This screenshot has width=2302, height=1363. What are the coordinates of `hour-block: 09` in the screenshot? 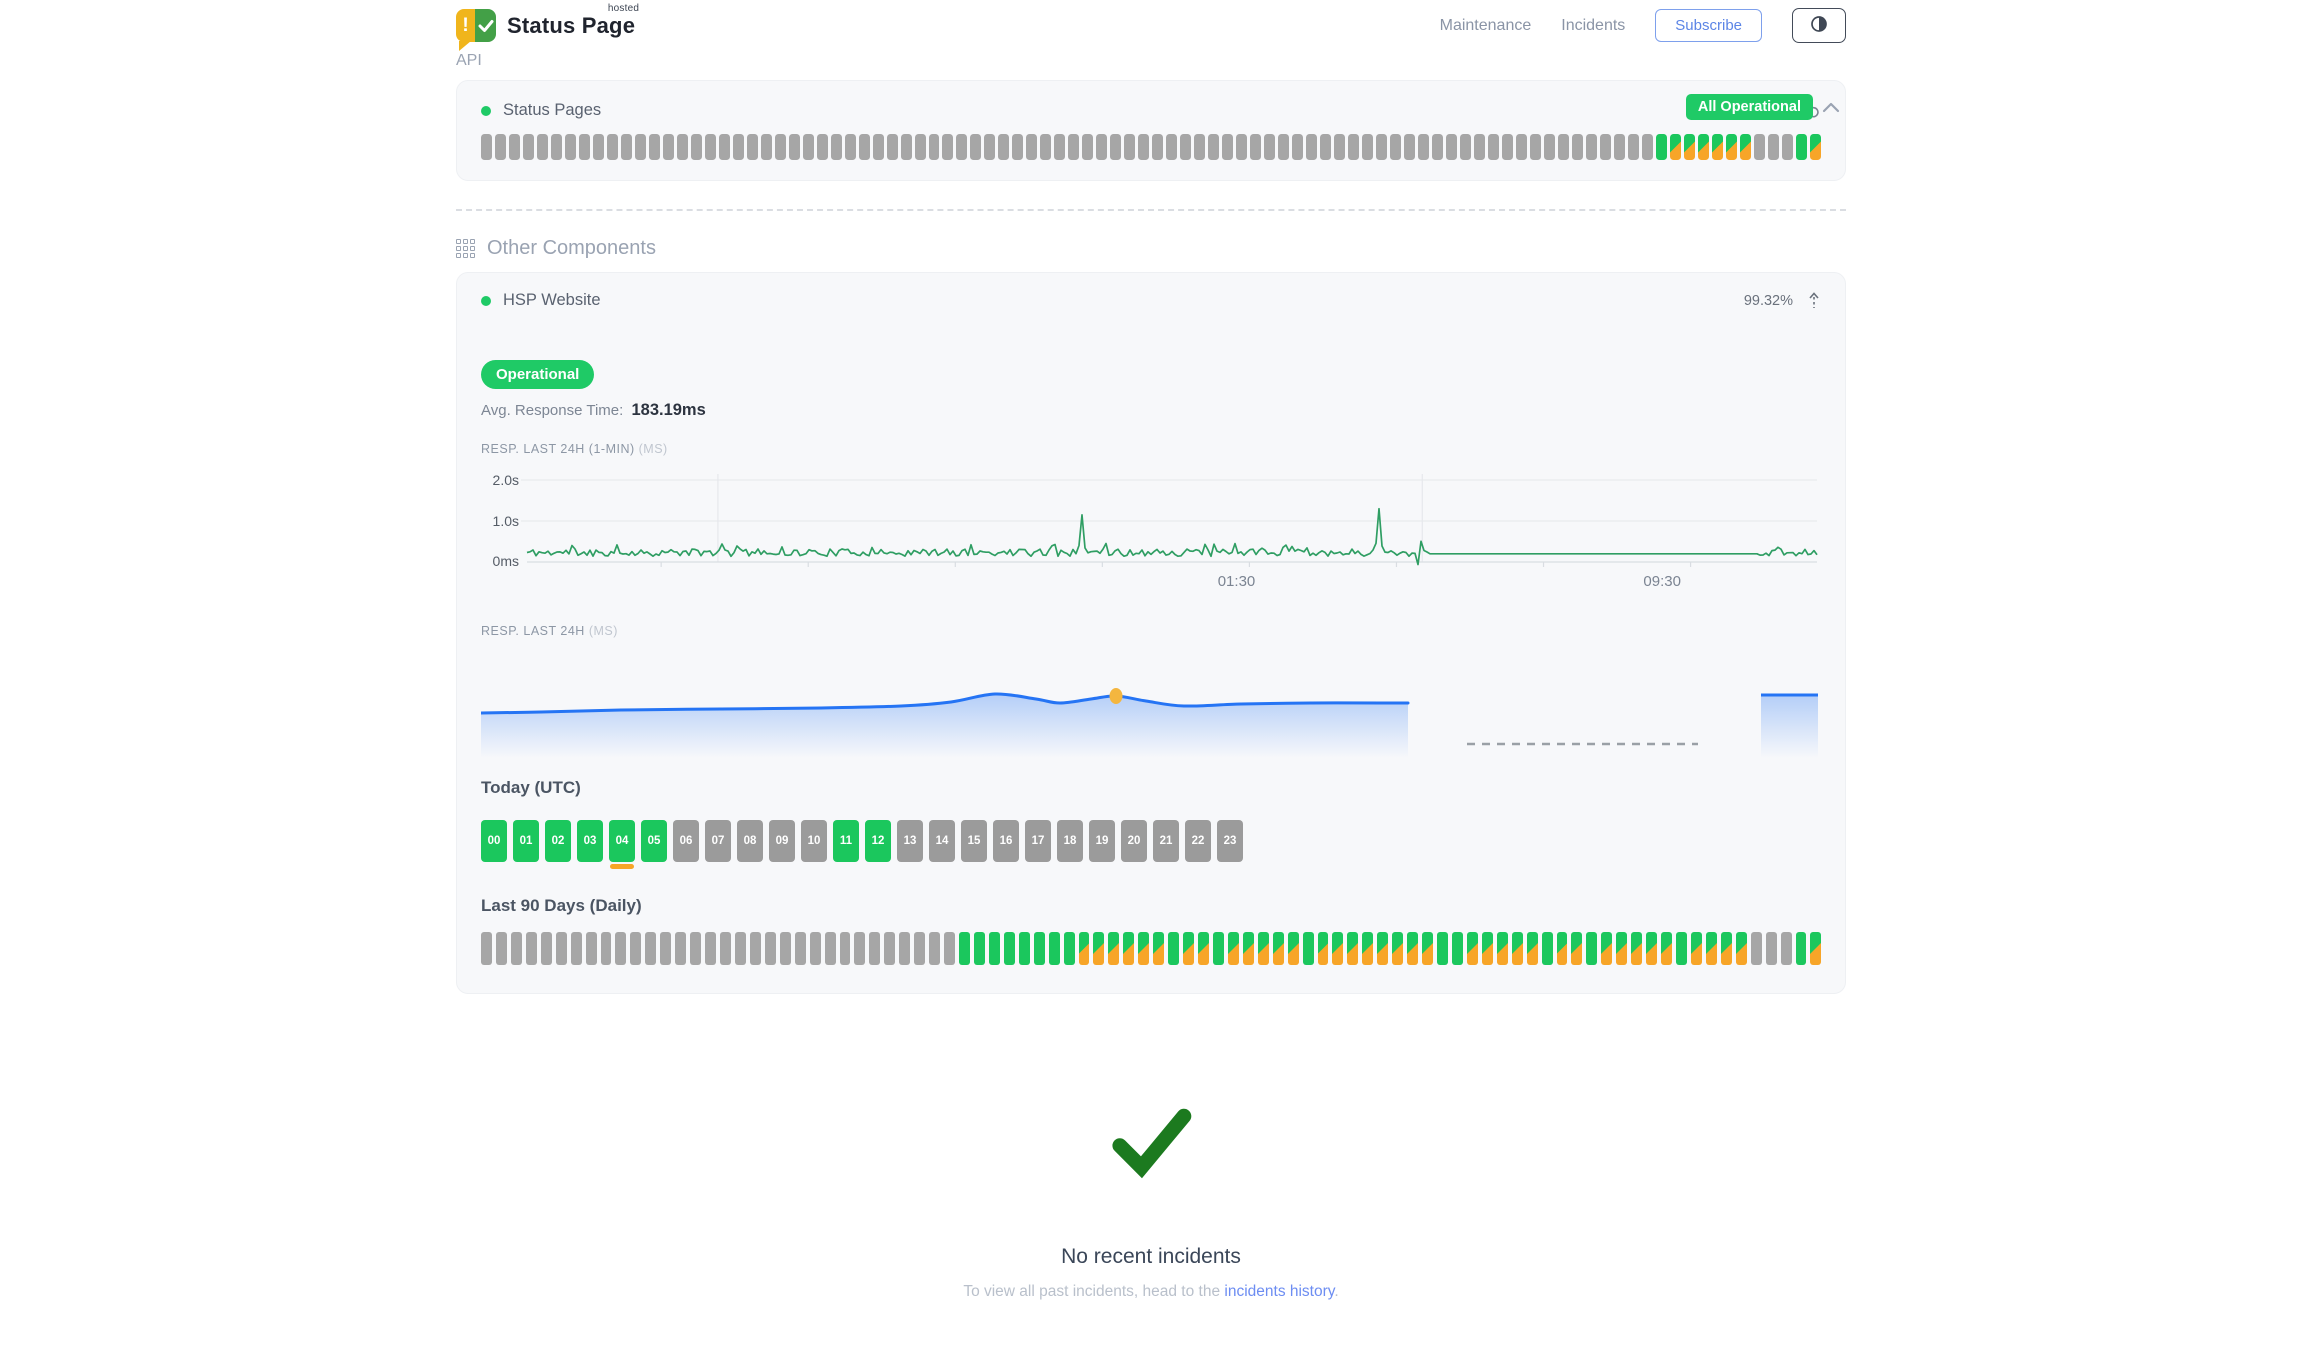 It's located at (782, 841).